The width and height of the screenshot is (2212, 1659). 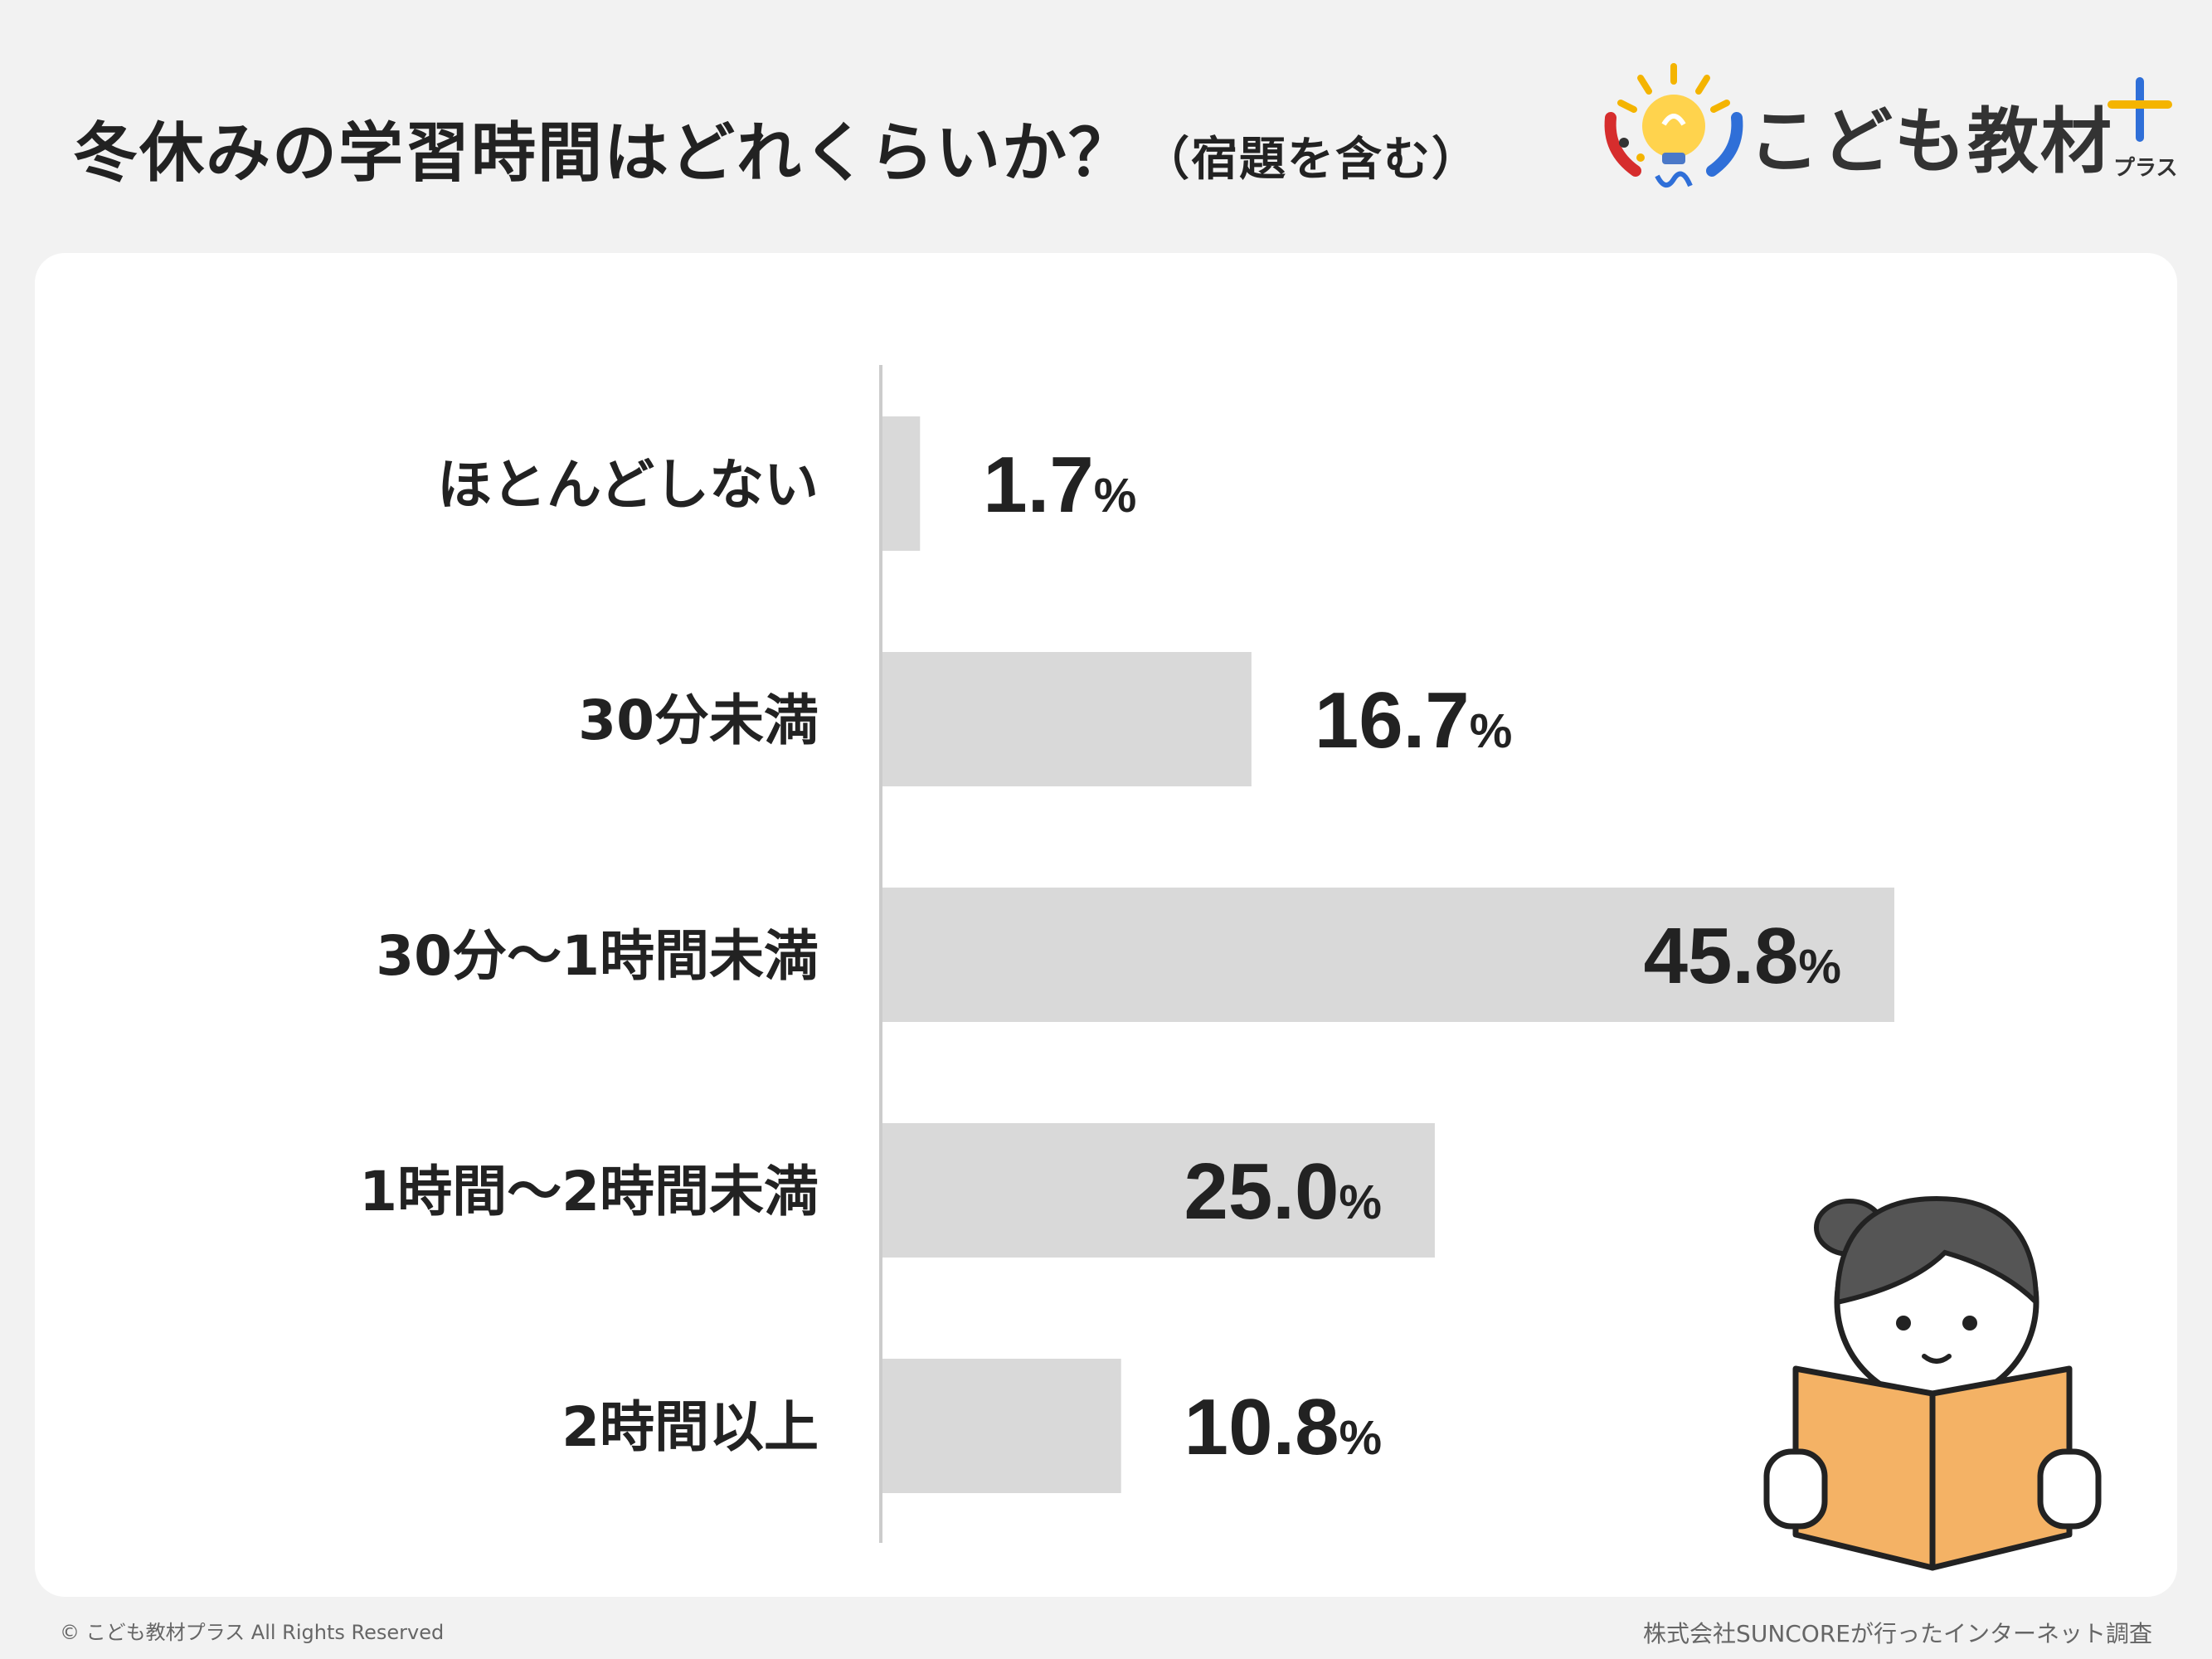 What do you see at coordinates (1059, 484) in the screenshot?
I see `value-label: 1.7%` at bounding box center [1059, 484].